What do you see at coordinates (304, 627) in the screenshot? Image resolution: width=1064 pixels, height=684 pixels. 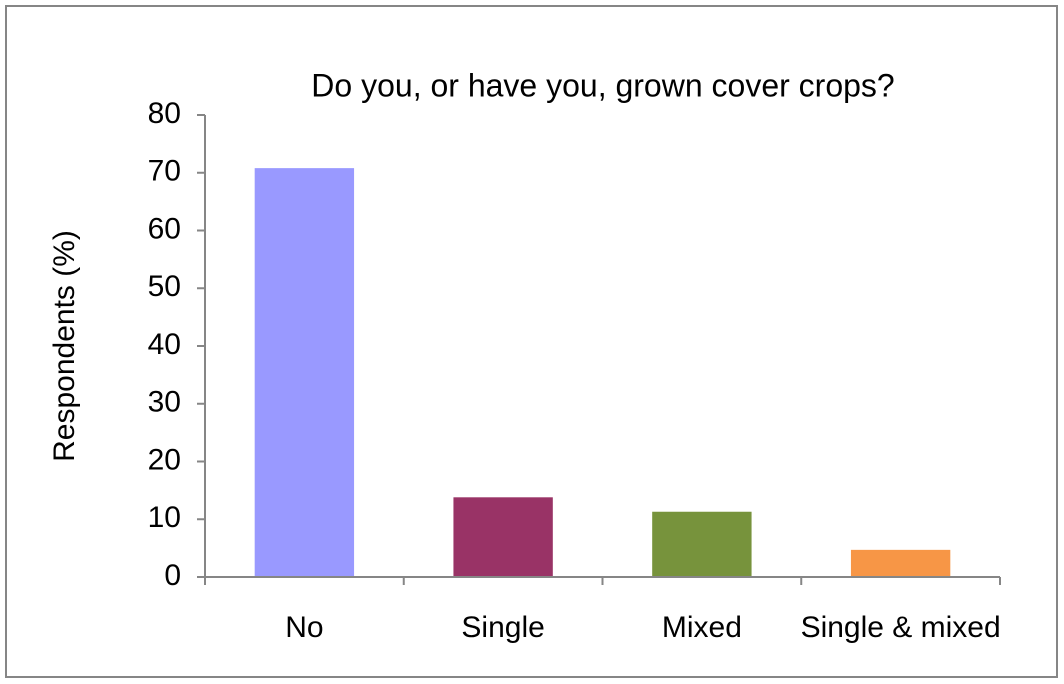 I see `x-tick-label: No` at bounding box center [304, 627].